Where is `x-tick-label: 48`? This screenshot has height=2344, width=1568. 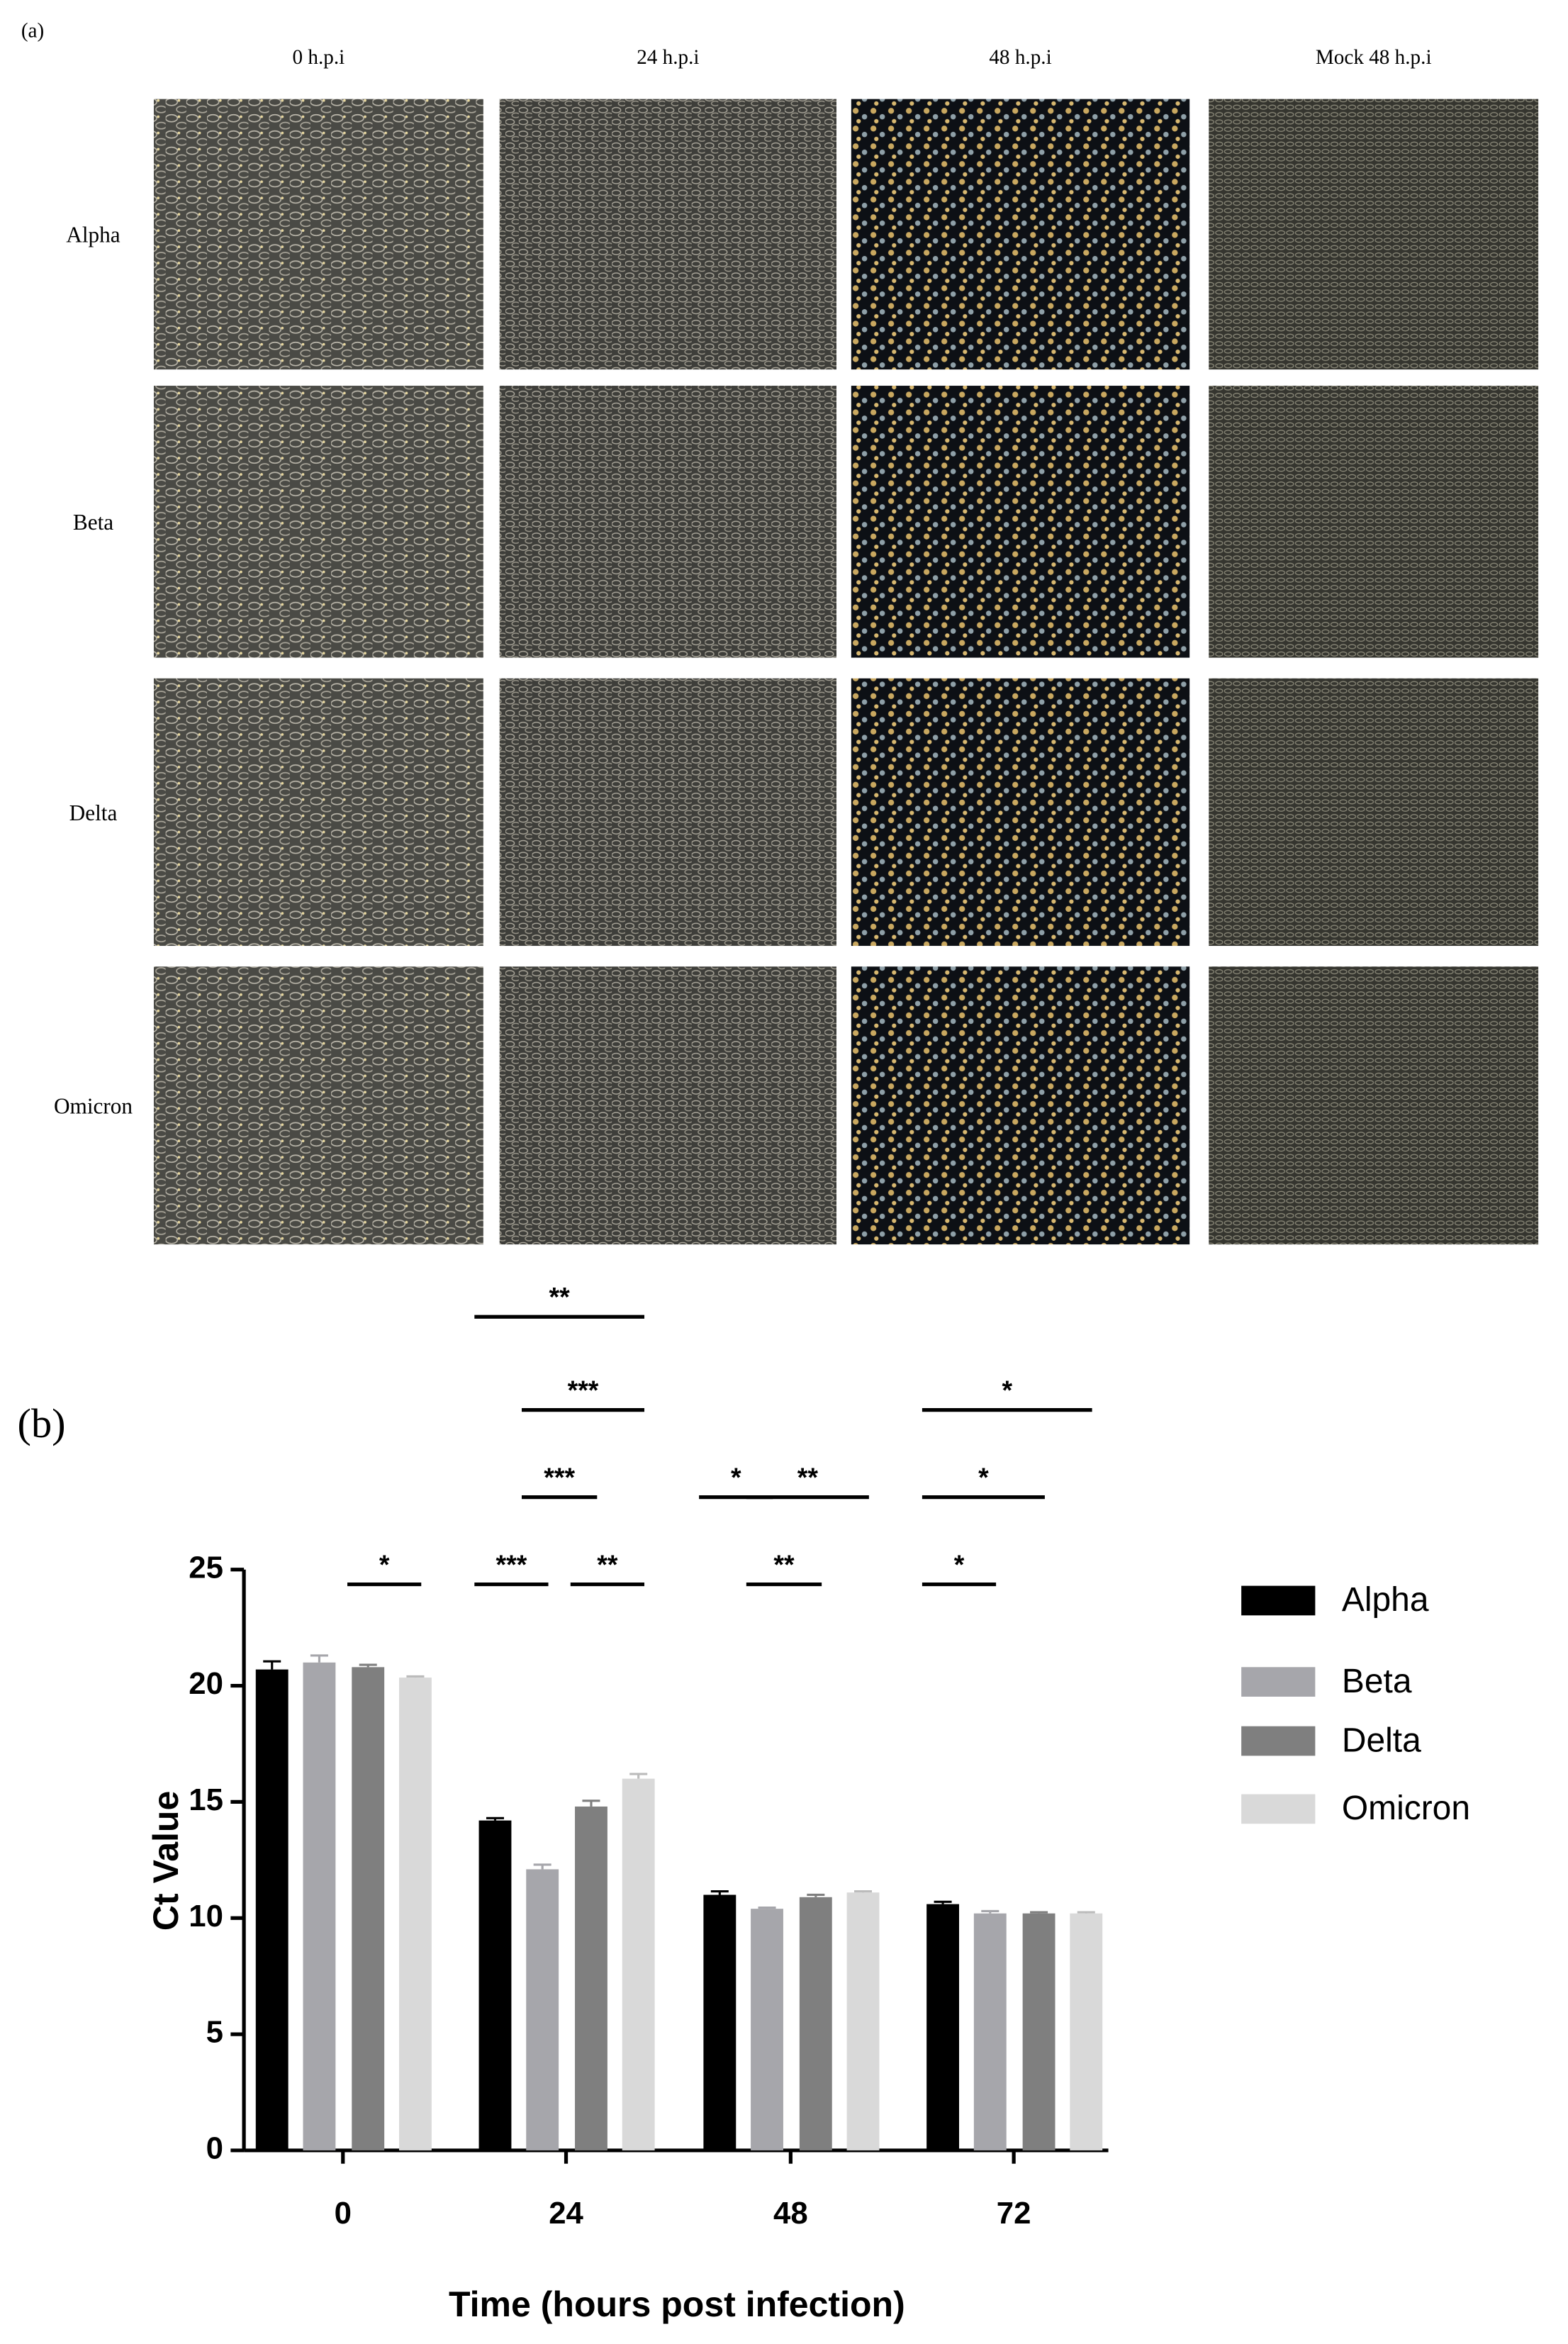 x-tick-label: 48 is located at coordinates (790, 2213).